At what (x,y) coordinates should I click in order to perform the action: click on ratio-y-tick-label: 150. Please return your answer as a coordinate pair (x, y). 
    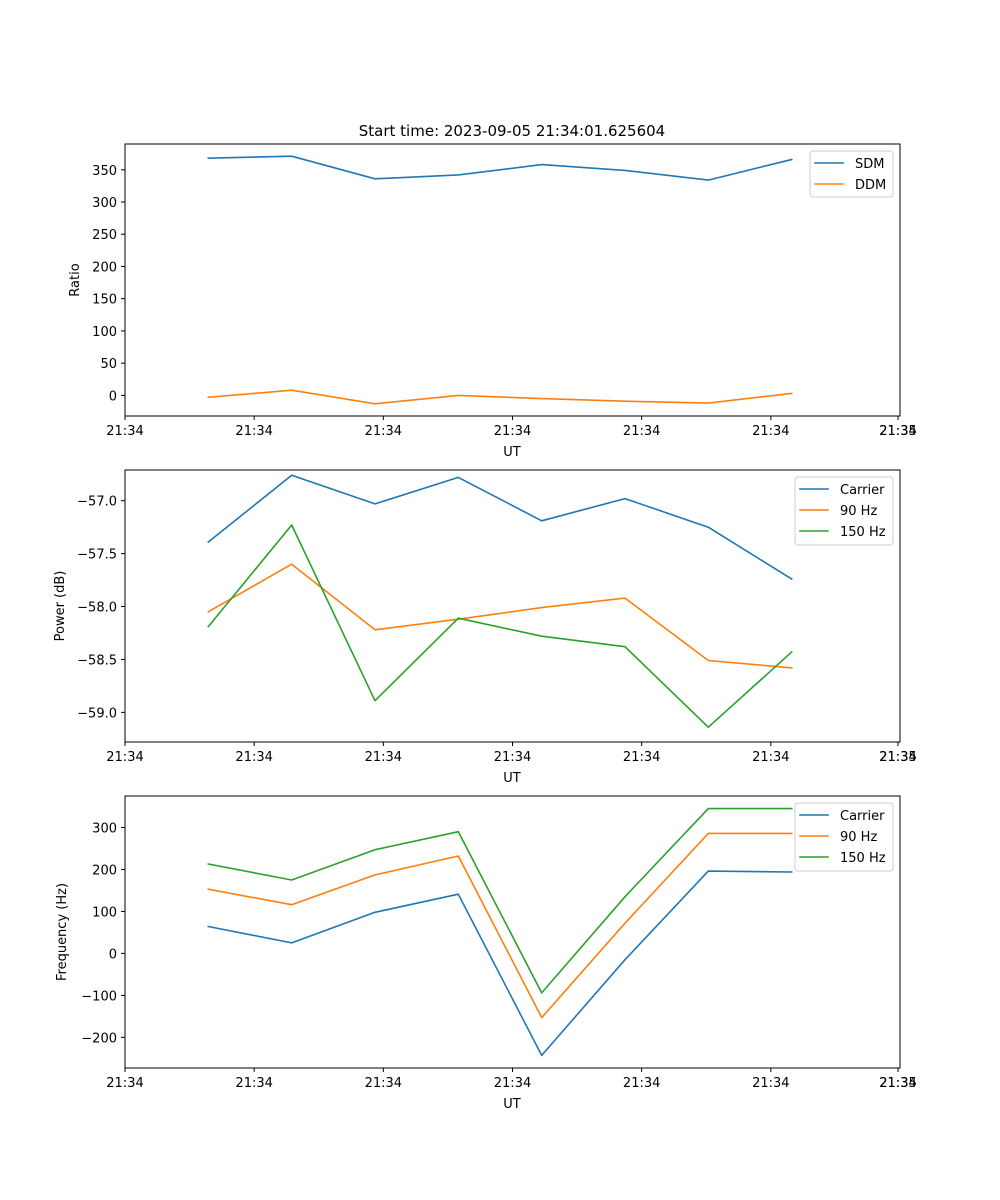
    Looking at the image, I should click on (104, 300).